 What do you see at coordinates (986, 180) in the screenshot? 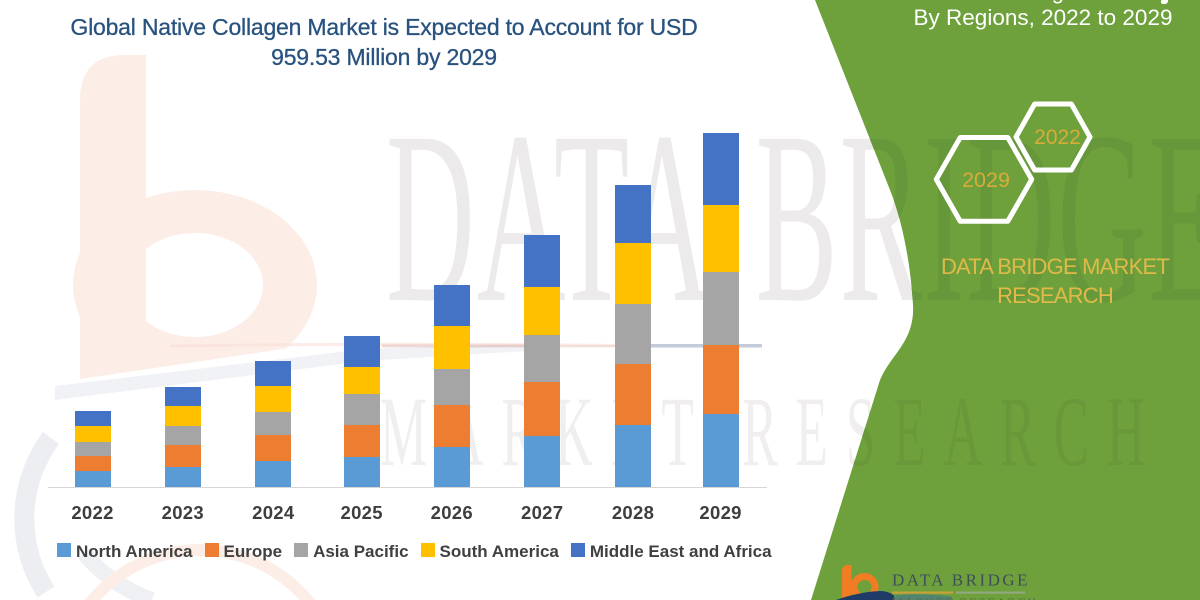
I see `svg-text: 2029` at bounding box center [986, 180].